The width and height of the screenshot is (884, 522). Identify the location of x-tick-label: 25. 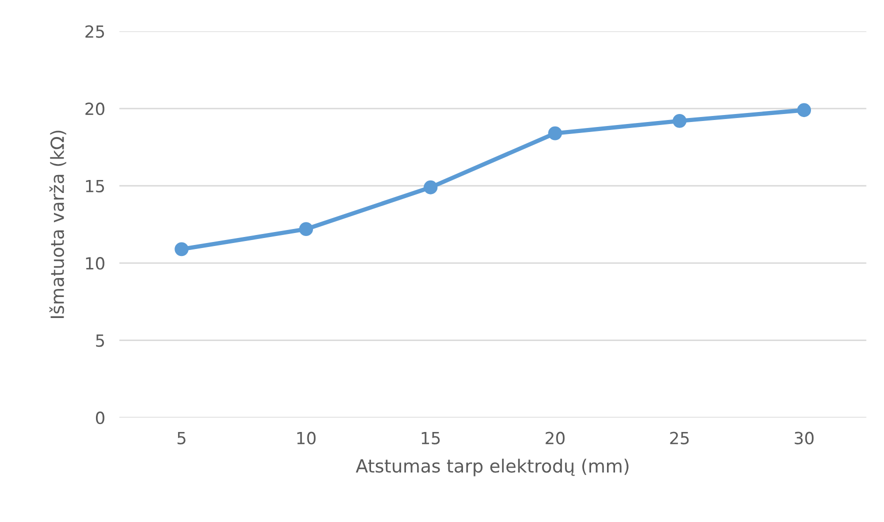
(679, 438).